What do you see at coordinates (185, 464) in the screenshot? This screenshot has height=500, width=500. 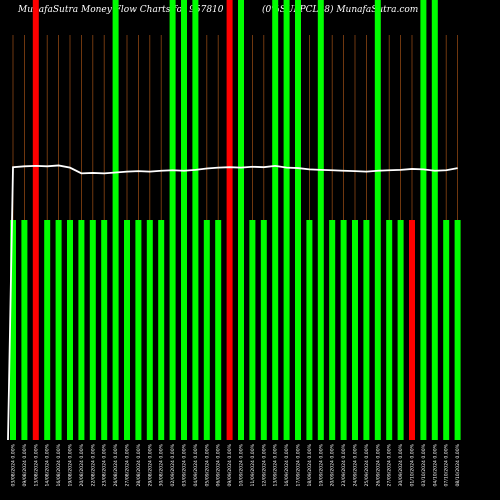 I see `x-tick-label: 03/09/2024 0.00%` at bounding box center [185, 464].